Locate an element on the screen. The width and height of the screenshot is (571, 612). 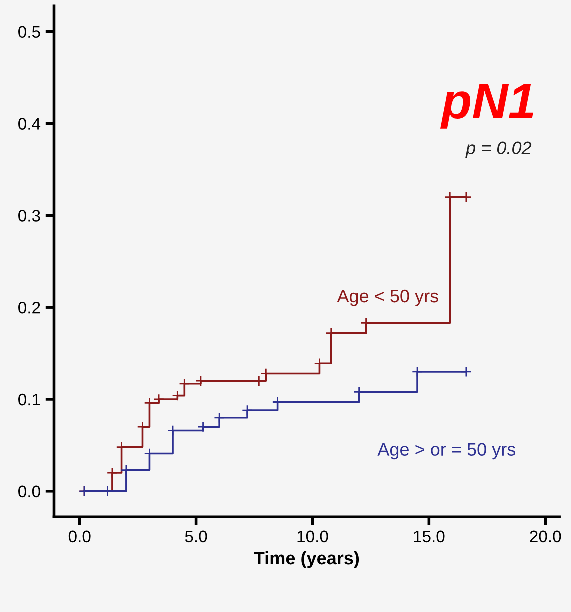
series-label: Age < 50 yrs is located at coordinates (387, 298).